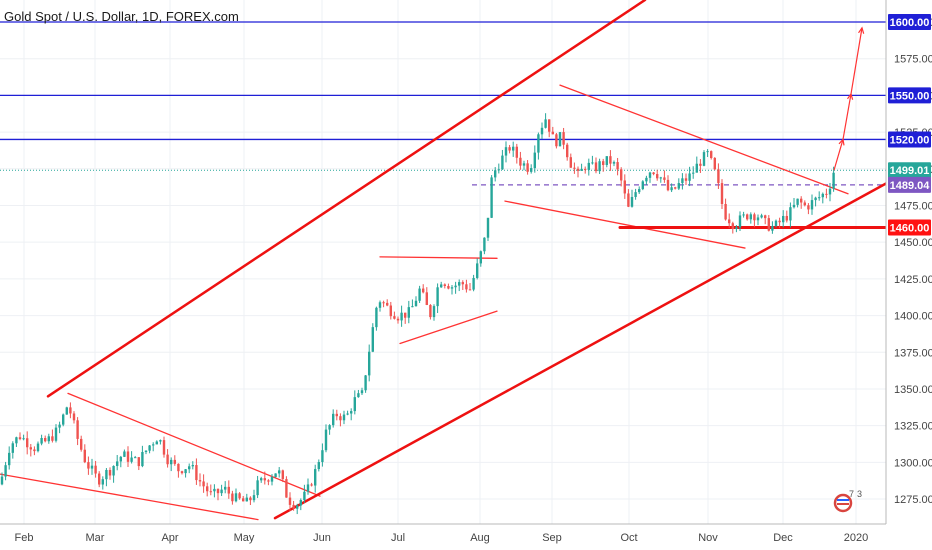 This screenshot has width=932, height=550. What do you see at coordinates (24, 538) in the screenshot?
I see `x-tick-label: Feb` at bounding box center [24, 538].